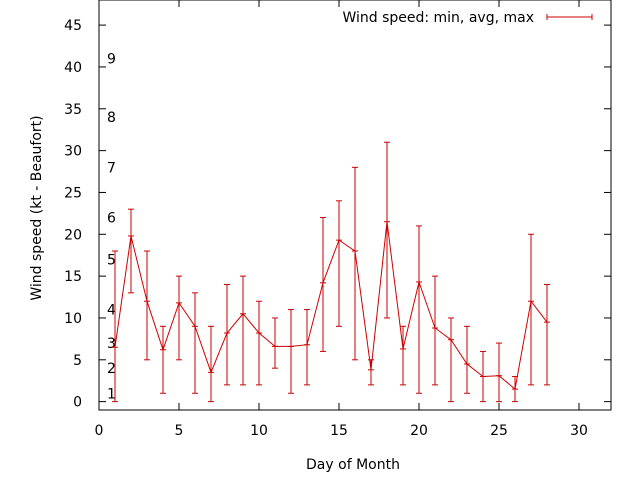 The width and height of the screenshot is (640, 480). What do you see at coordinates (73, 26) in the screenshot?
I see `y-tick-label: 45` at bounding box center [73, 26].